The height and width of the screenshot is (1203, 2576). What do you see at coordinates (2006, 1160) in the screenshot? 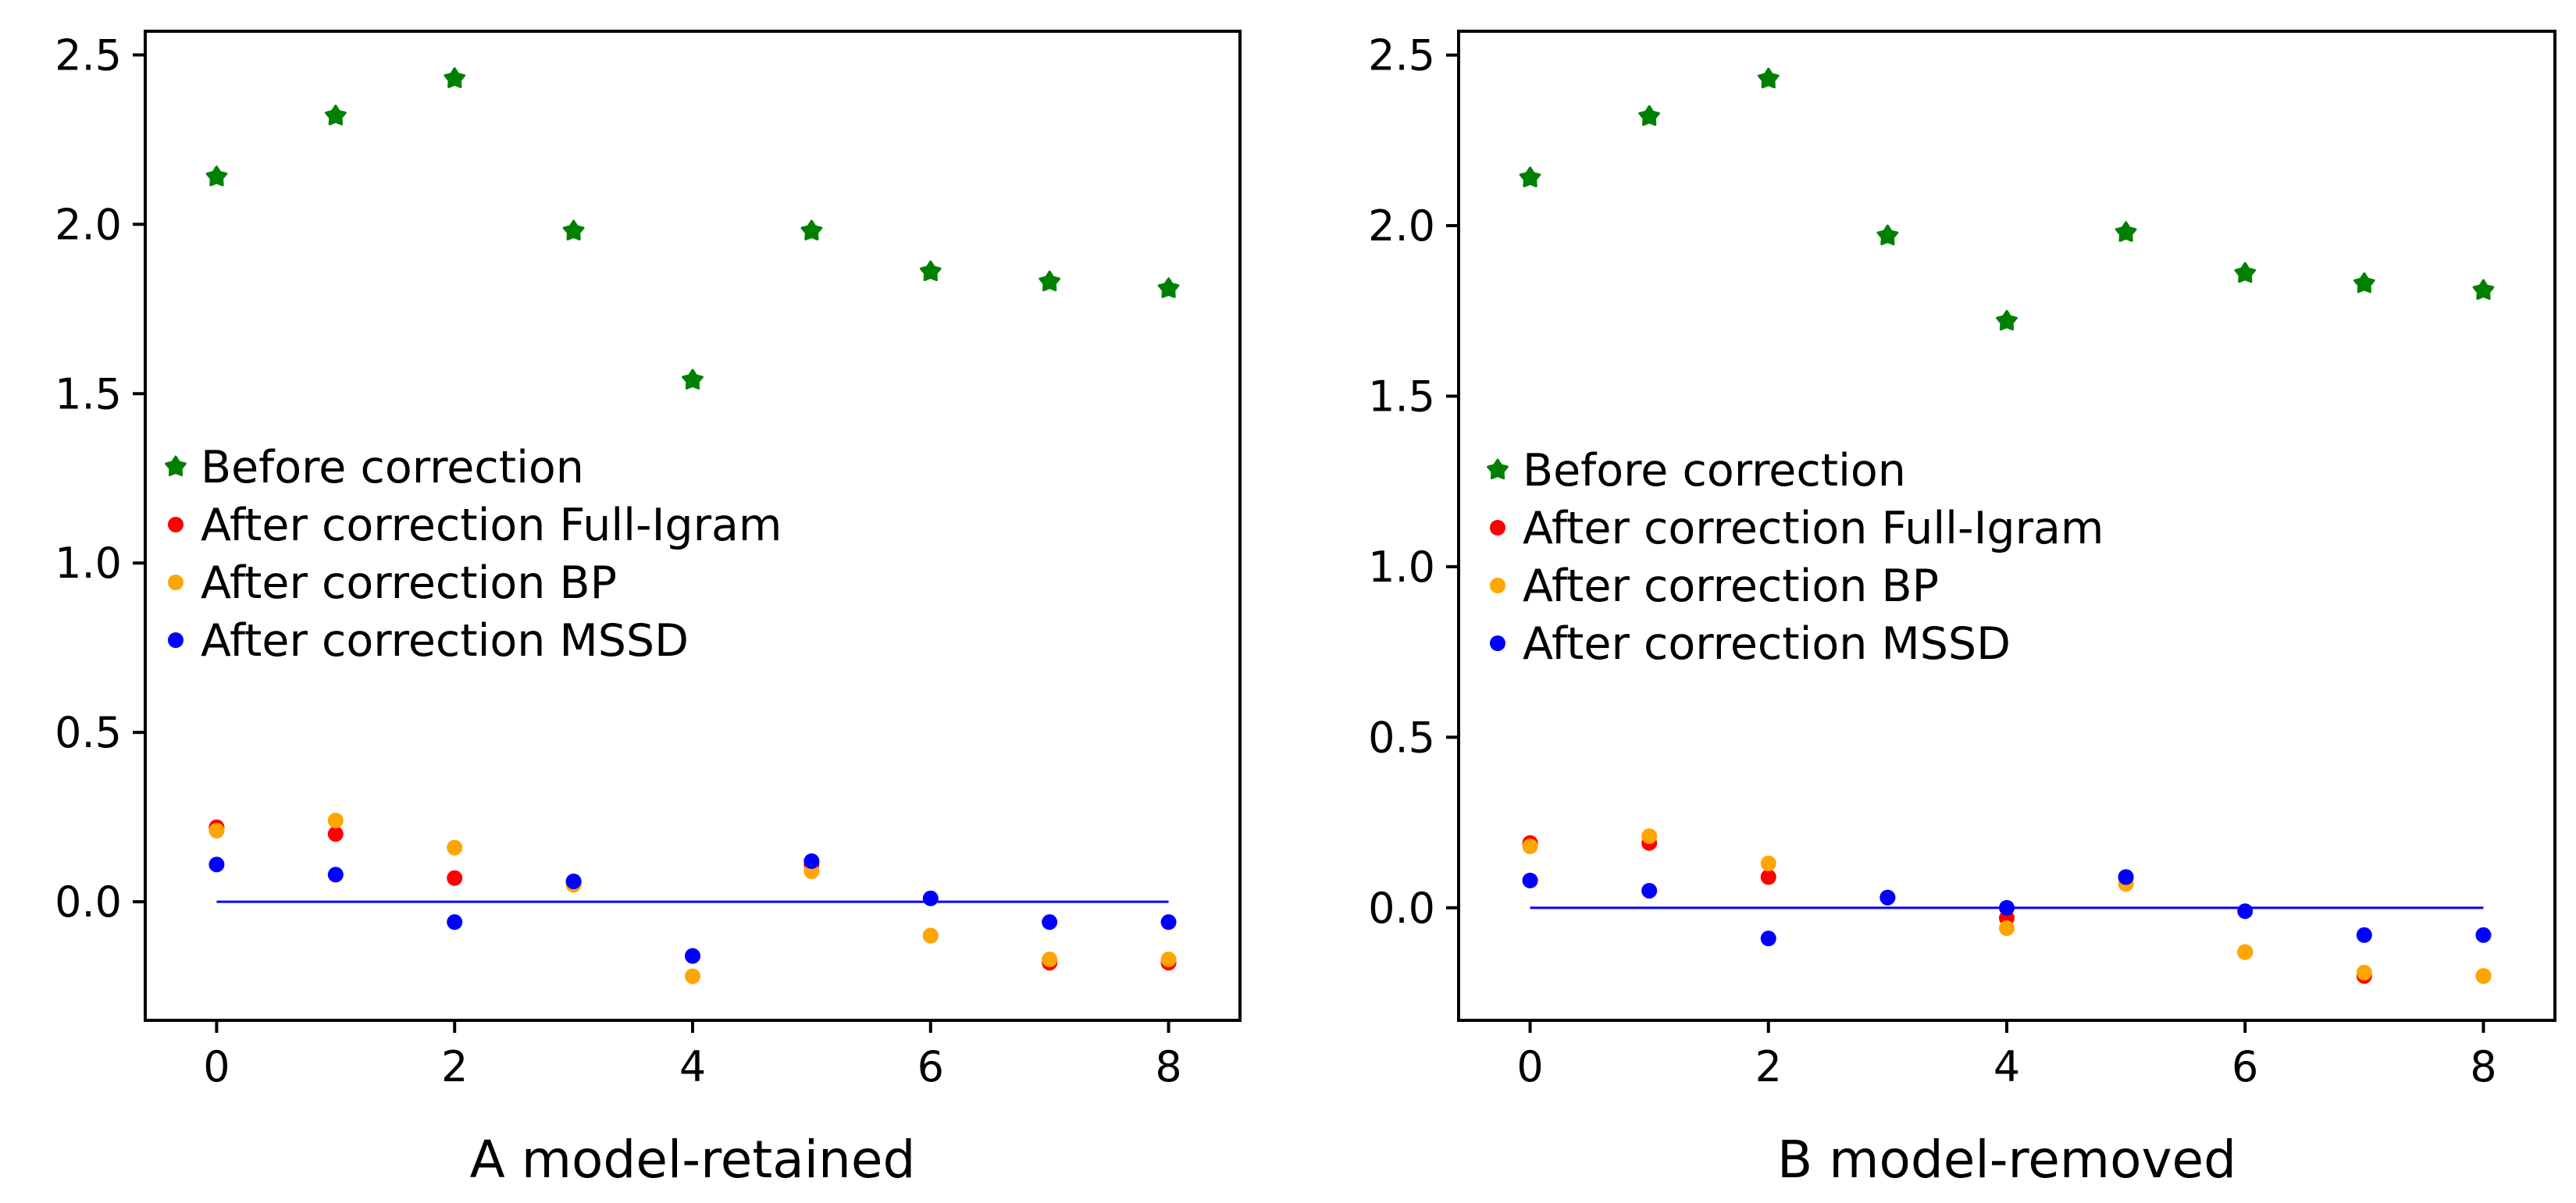
I see `x-axis-title: B model-removed` at bounding box center [2006, 1160].